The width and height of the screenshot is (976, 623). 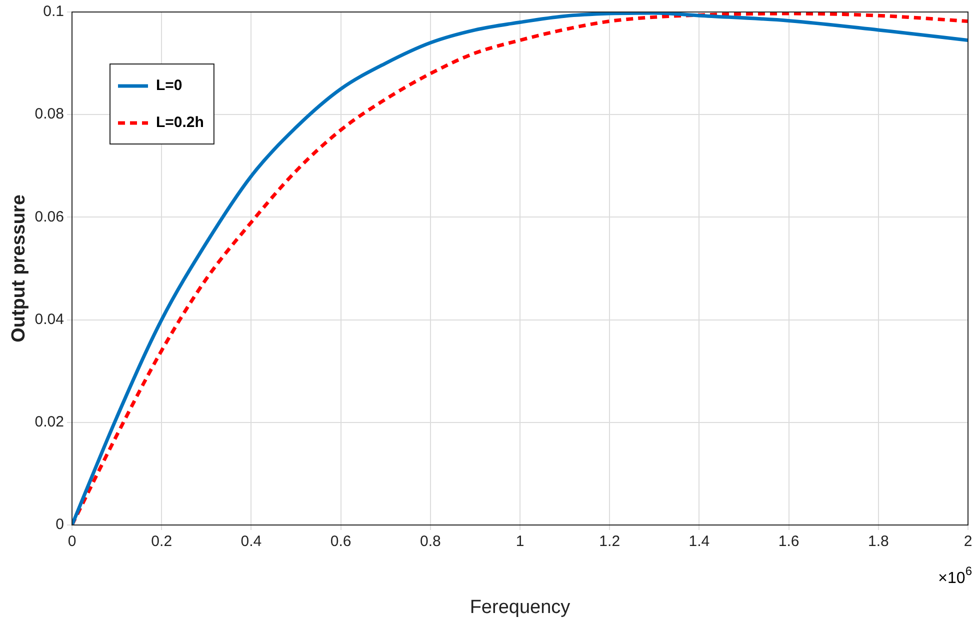 I want to click on x-tick-label: 0.6, so click(x=341, y=541).